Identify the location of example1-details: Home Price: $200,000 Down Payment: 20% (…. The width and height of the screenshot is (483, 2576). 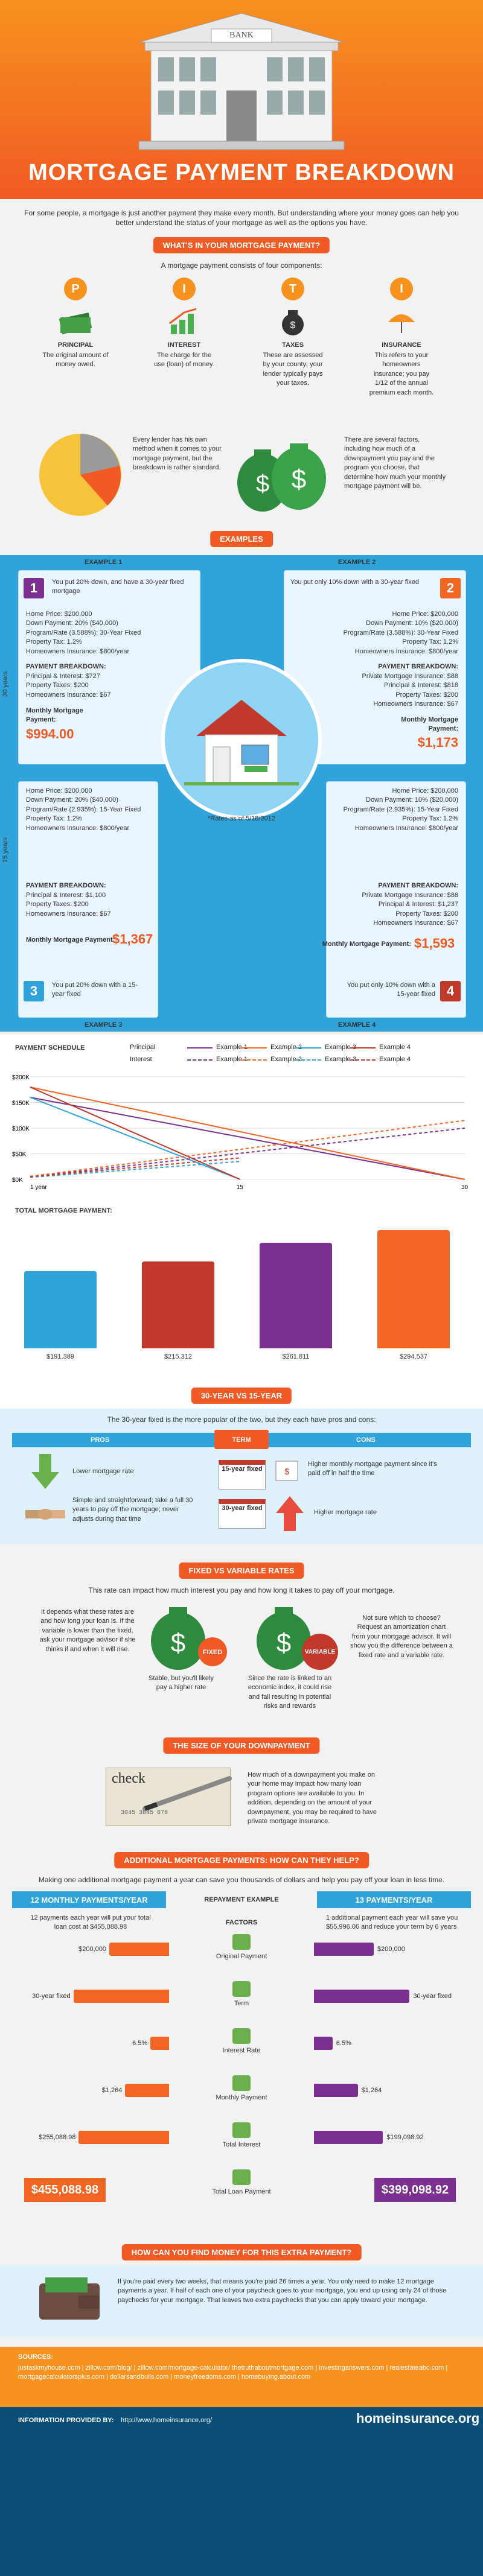
(107, 633).